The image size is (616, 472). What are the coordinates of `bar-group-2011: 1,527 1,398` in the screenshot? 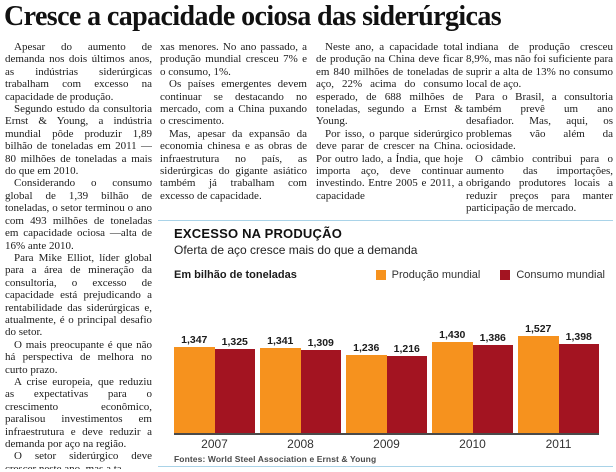 It's located at (558, 378).